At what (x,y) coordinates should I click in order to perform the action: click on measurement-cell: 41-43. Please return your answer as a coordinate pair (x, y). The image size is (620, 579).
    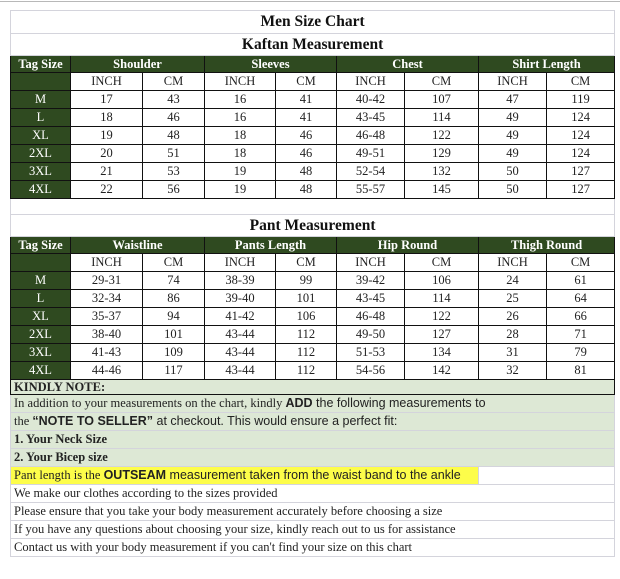
    Looking at the image, I should click on (106, 352).